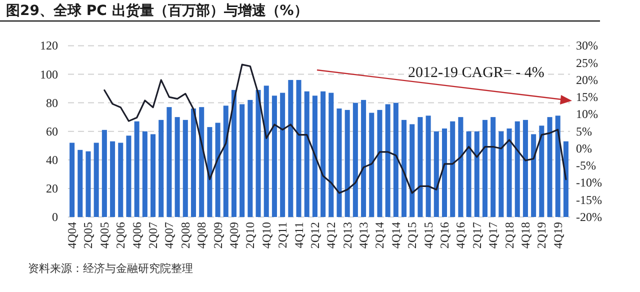  I want to click on x-tick-label: 2Q06, so click(121, 235).